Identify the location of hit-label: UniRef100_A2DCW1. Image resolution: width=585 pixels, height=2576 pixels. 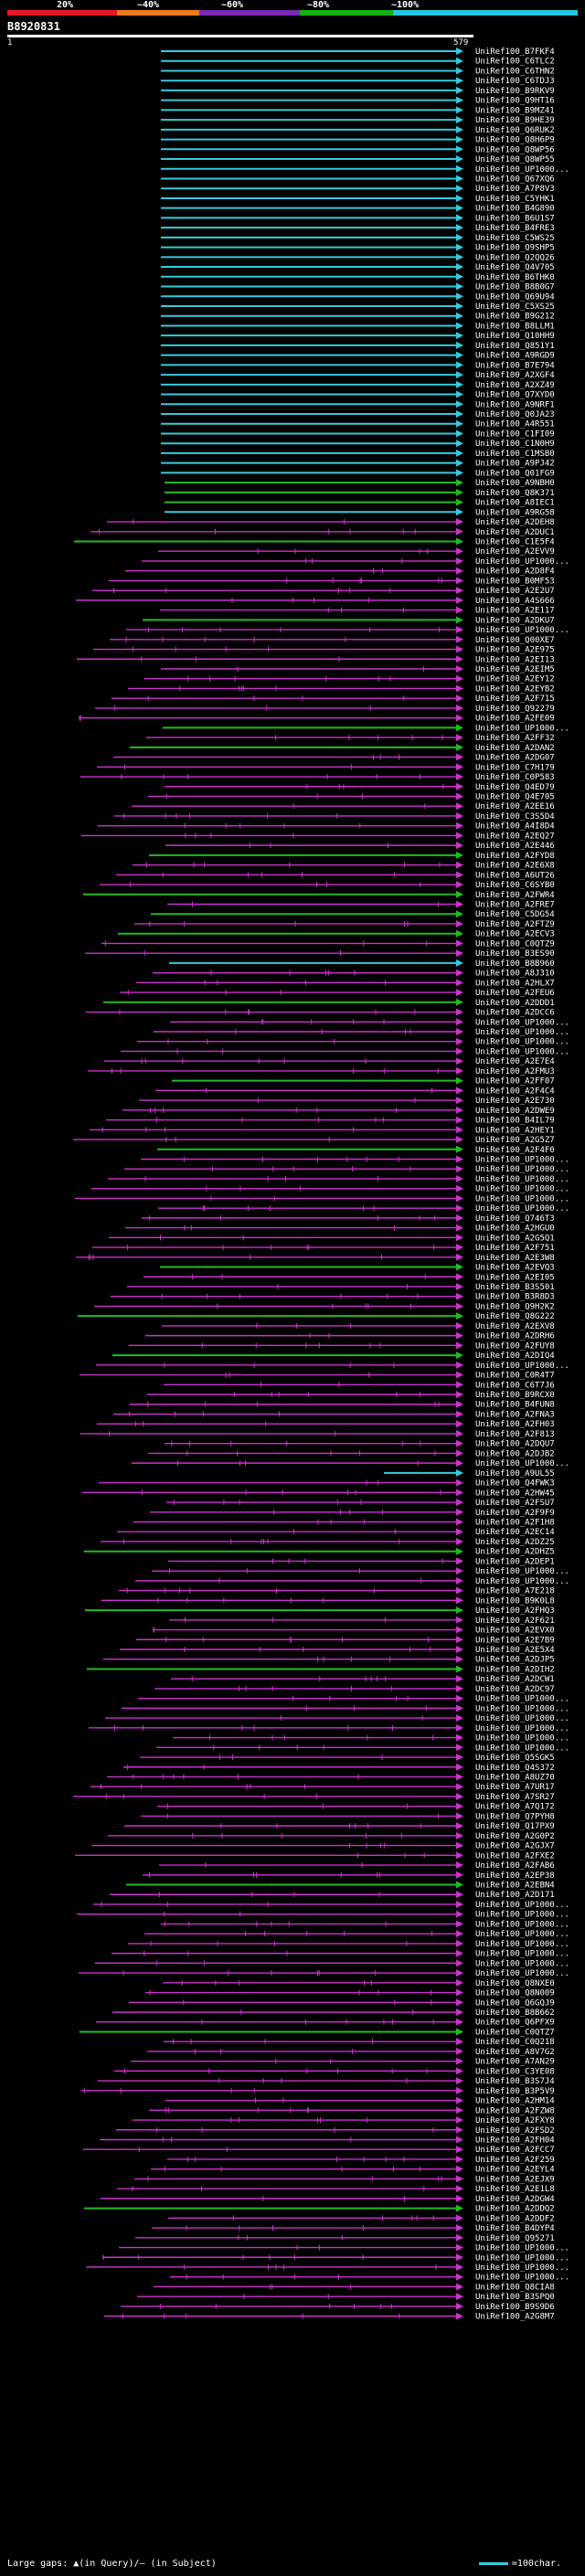
(515, 1679).